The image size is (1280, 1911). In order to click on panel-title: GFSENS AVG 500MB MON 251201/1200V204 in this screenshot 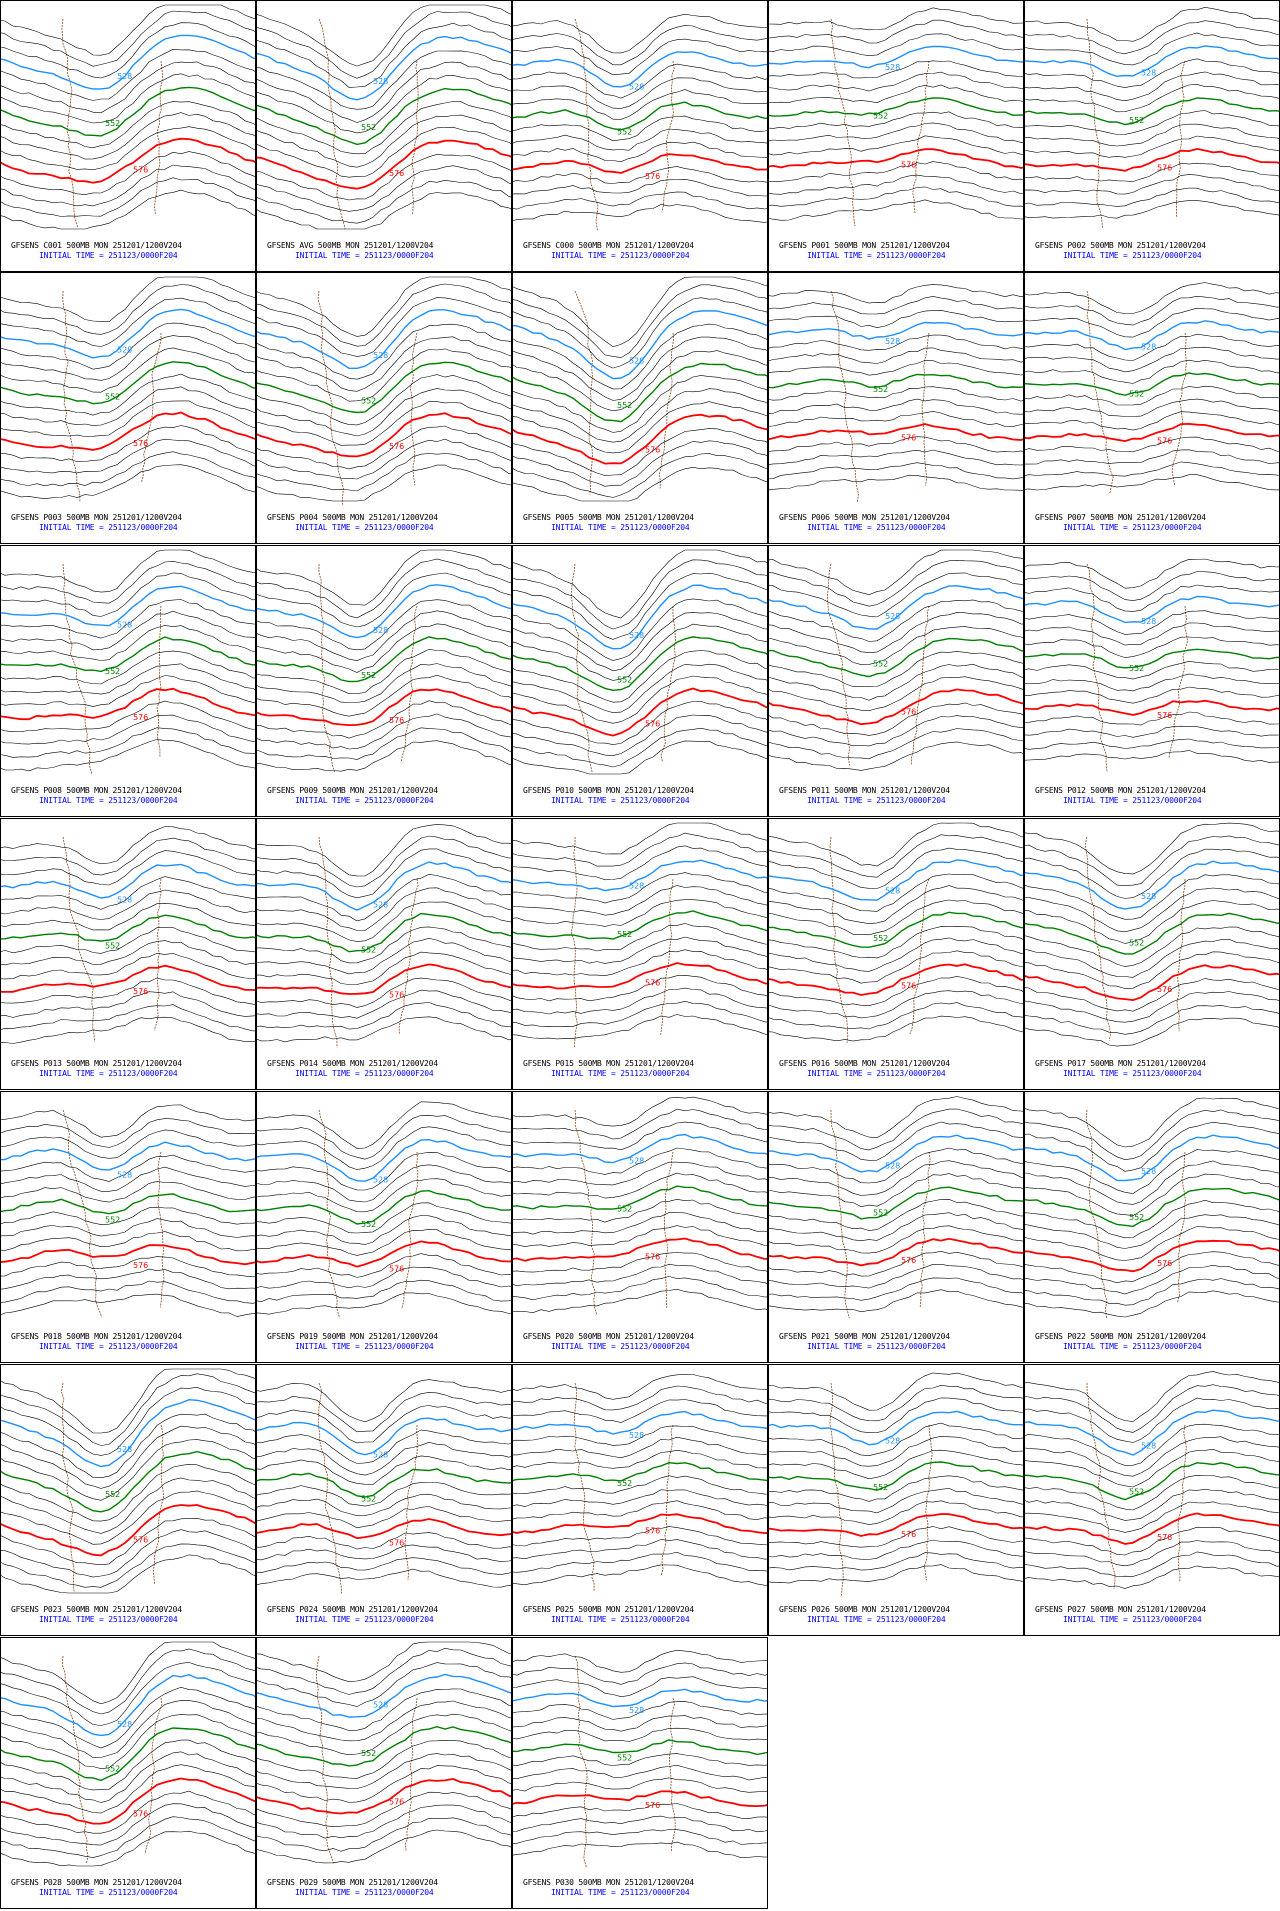, I will do `click(350, 245)`.